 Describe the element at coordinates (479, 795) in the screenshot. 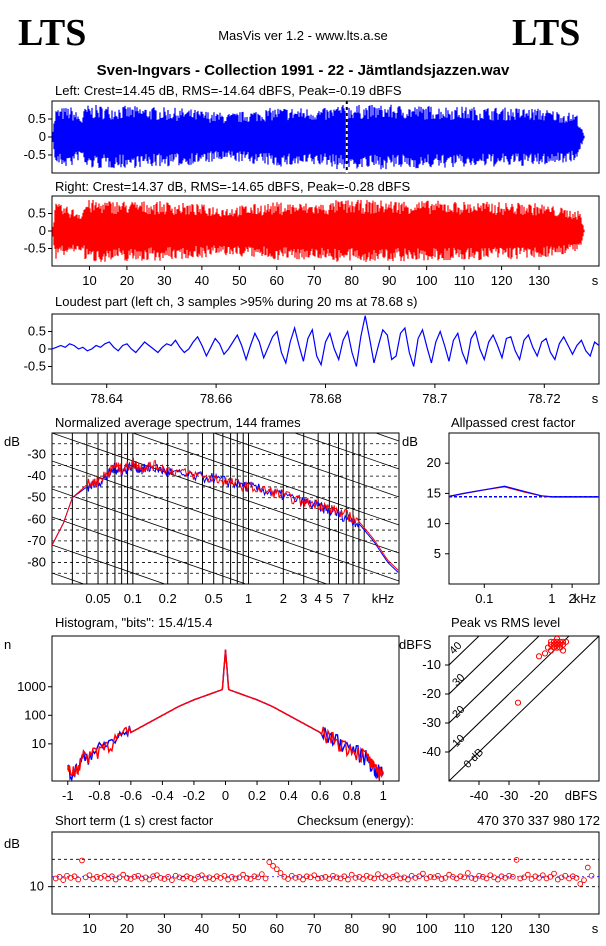

I see `peak-rms-xtick-label: -40` at that location.